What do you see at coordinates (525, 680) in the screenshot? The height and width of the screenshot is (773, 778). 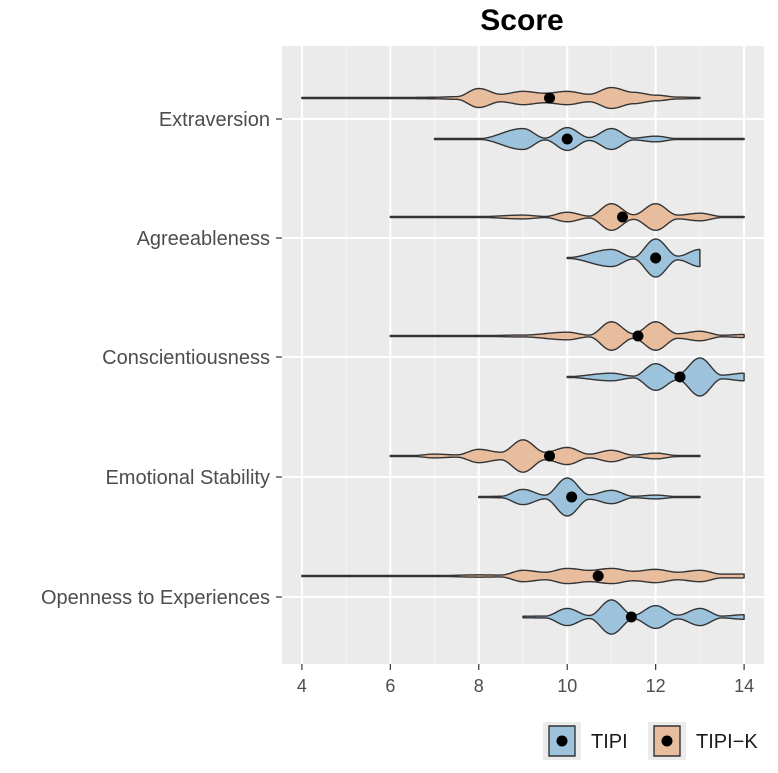 I see `x-axis: 4 6 8 10 12 14` at bounding box center [525, 680].